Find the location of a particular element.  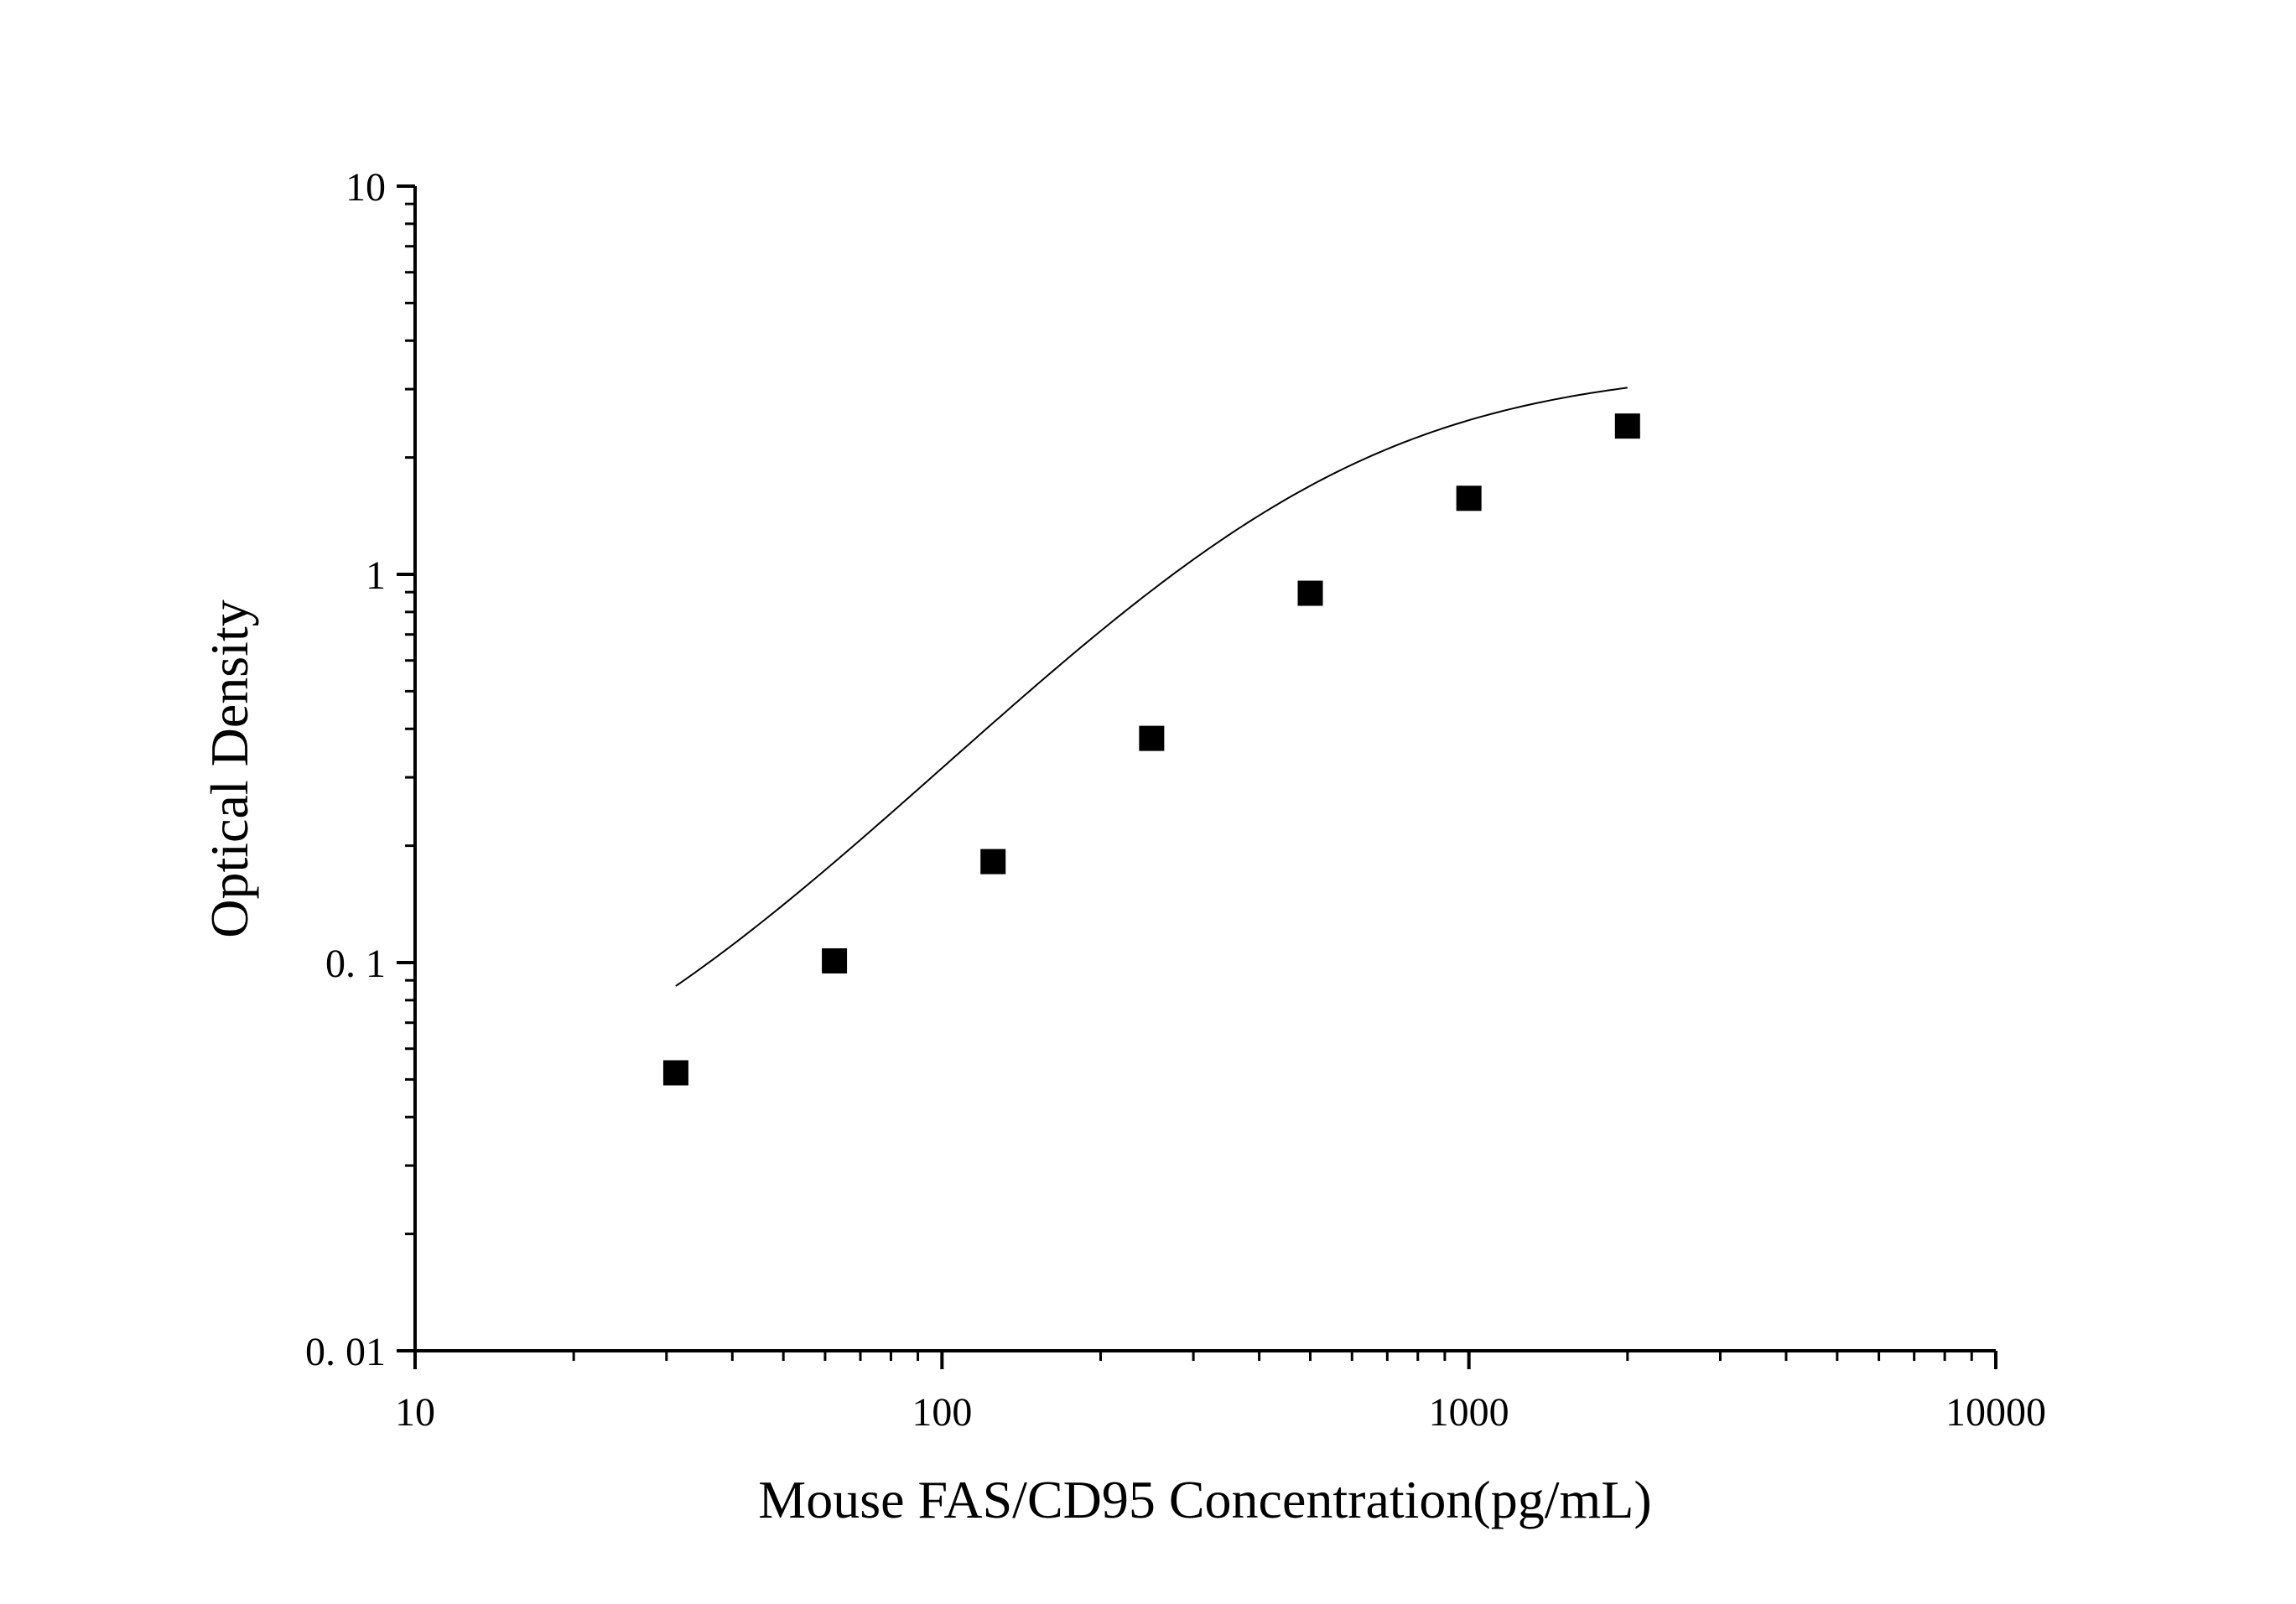

y-axis-title: Optical Density is located at coordinates (229, 768).